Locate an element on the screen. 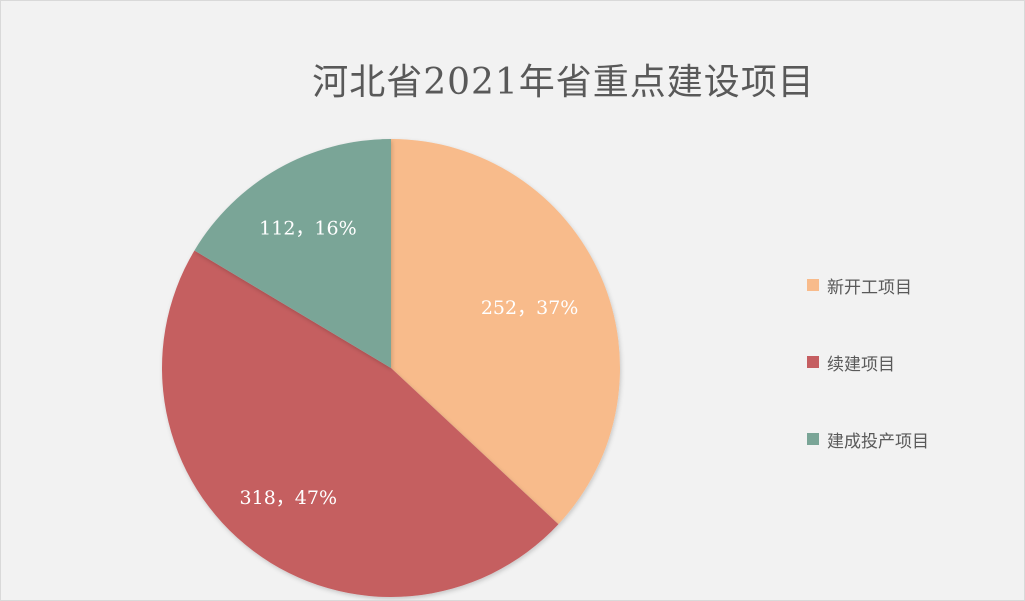  chart-title: 河北省2021年省重点建设项目 is located at coordinates (563, 82).